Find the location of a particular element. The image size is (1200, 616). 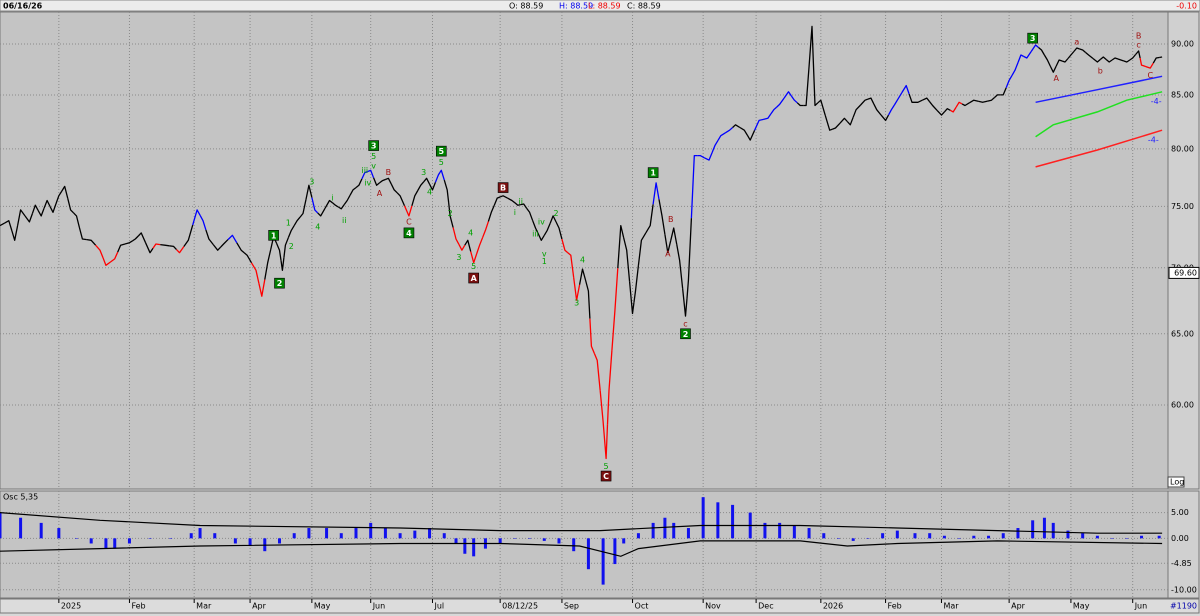

wave-label: v is located at coordinates (544, 253).